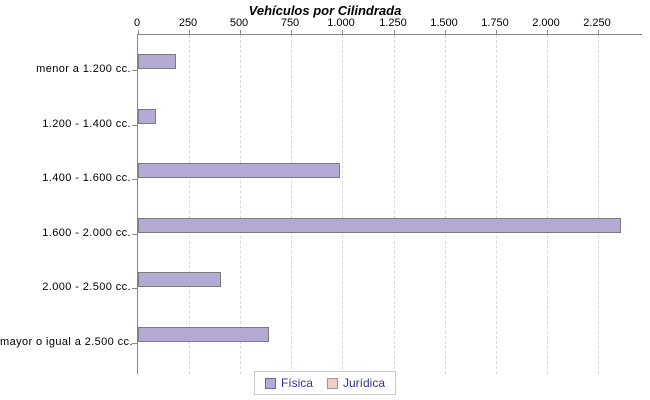  I want to click on x-axis-tick-labels: 0 250 500 750 1.000 1.250 1.500 1.750 2.000 2.250, so click(325, 23).